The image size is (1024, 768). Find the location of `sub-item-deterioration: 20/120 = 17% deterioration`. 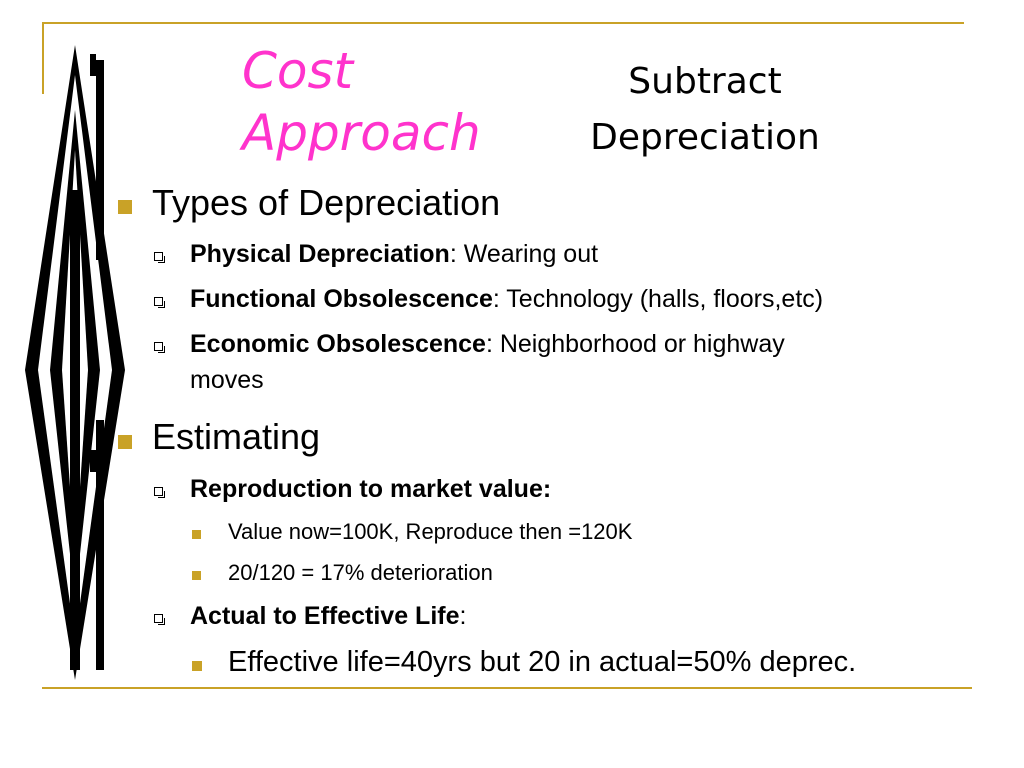

sub-item-deterioration: 20/120 = 17% deterioration is located at coordinates (360, 572).